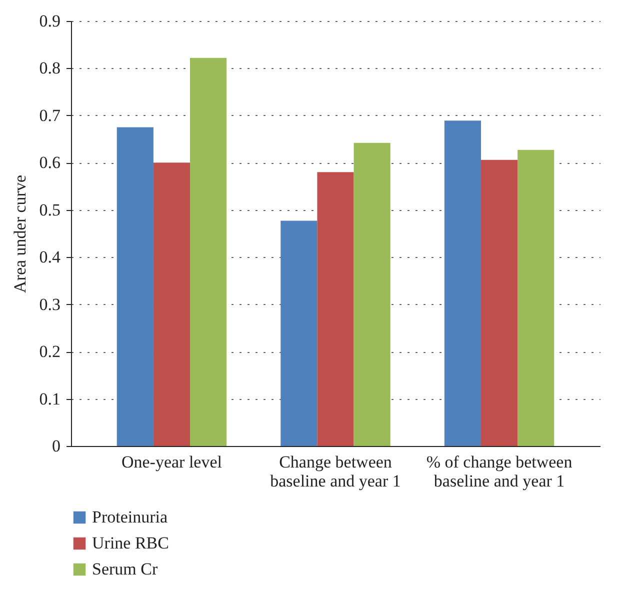 This screenshot has height=592, width=622. I want to click on x-tick-label: % of change between baseline and year 1, so click(499, 471).